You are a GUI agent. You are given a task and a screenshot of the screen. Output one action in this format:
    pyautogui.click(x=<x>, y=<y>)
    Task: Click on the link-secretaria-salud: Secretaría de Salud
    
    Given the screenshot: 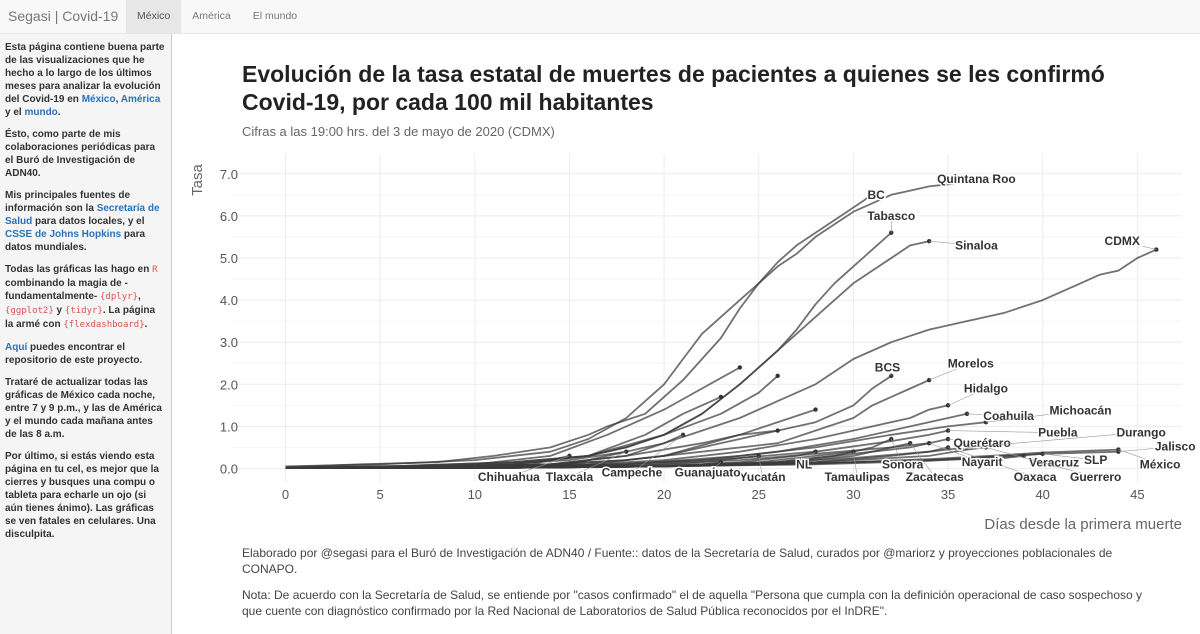 What is the action you would take?
    pyautogui.click(x=82, y=215)
    